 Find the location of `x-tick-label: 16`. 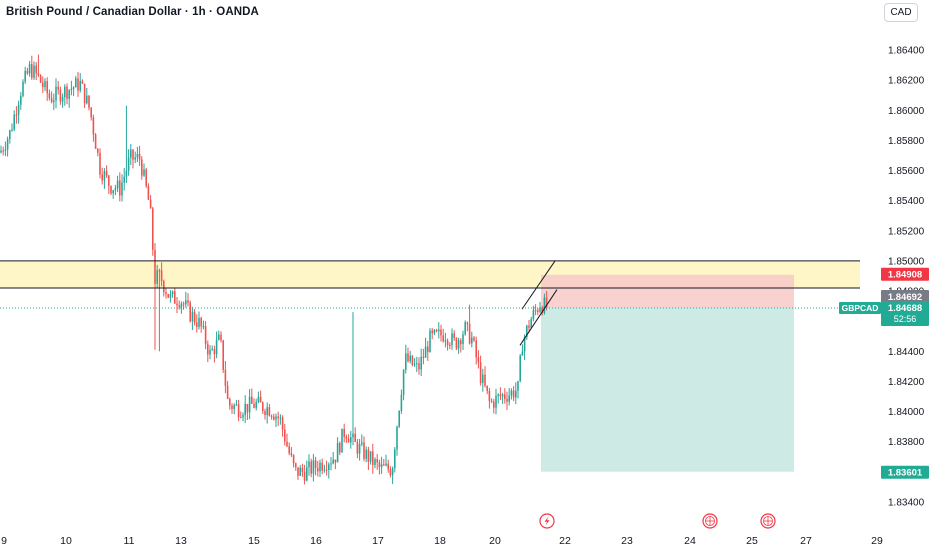

x-tick-label: 16 is located at coordinates (316, 541).